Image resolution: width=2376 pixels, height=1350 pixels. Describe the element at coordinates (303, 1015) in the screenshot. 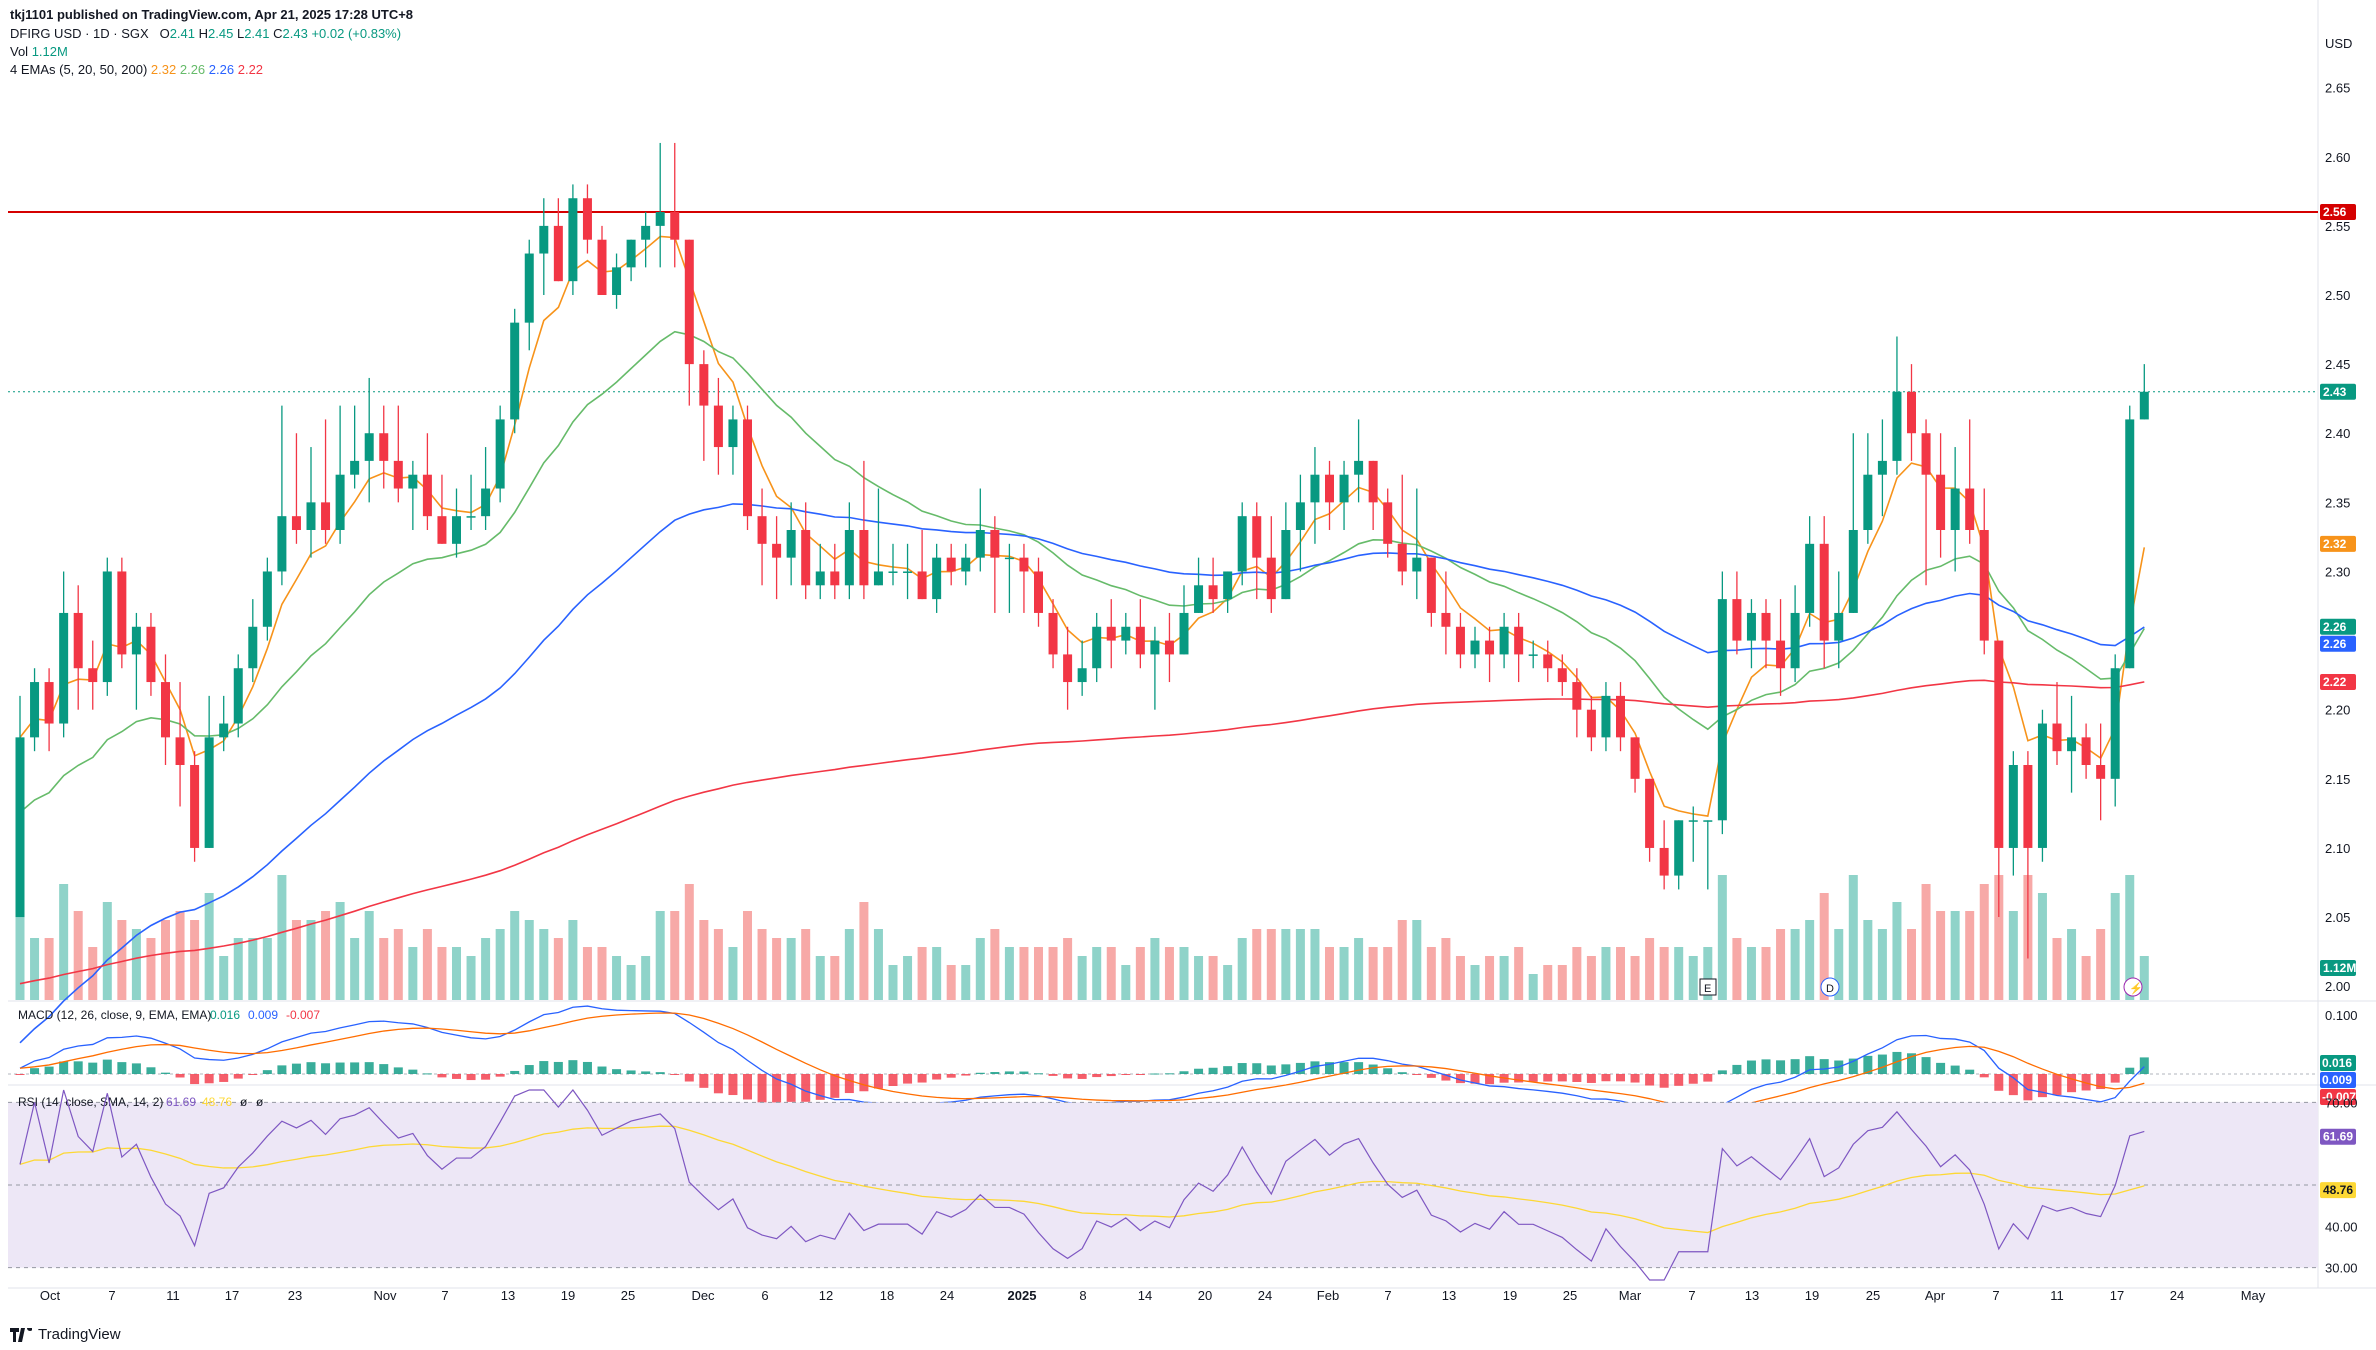

I see `macd-hist-value: -0.007` at that location.